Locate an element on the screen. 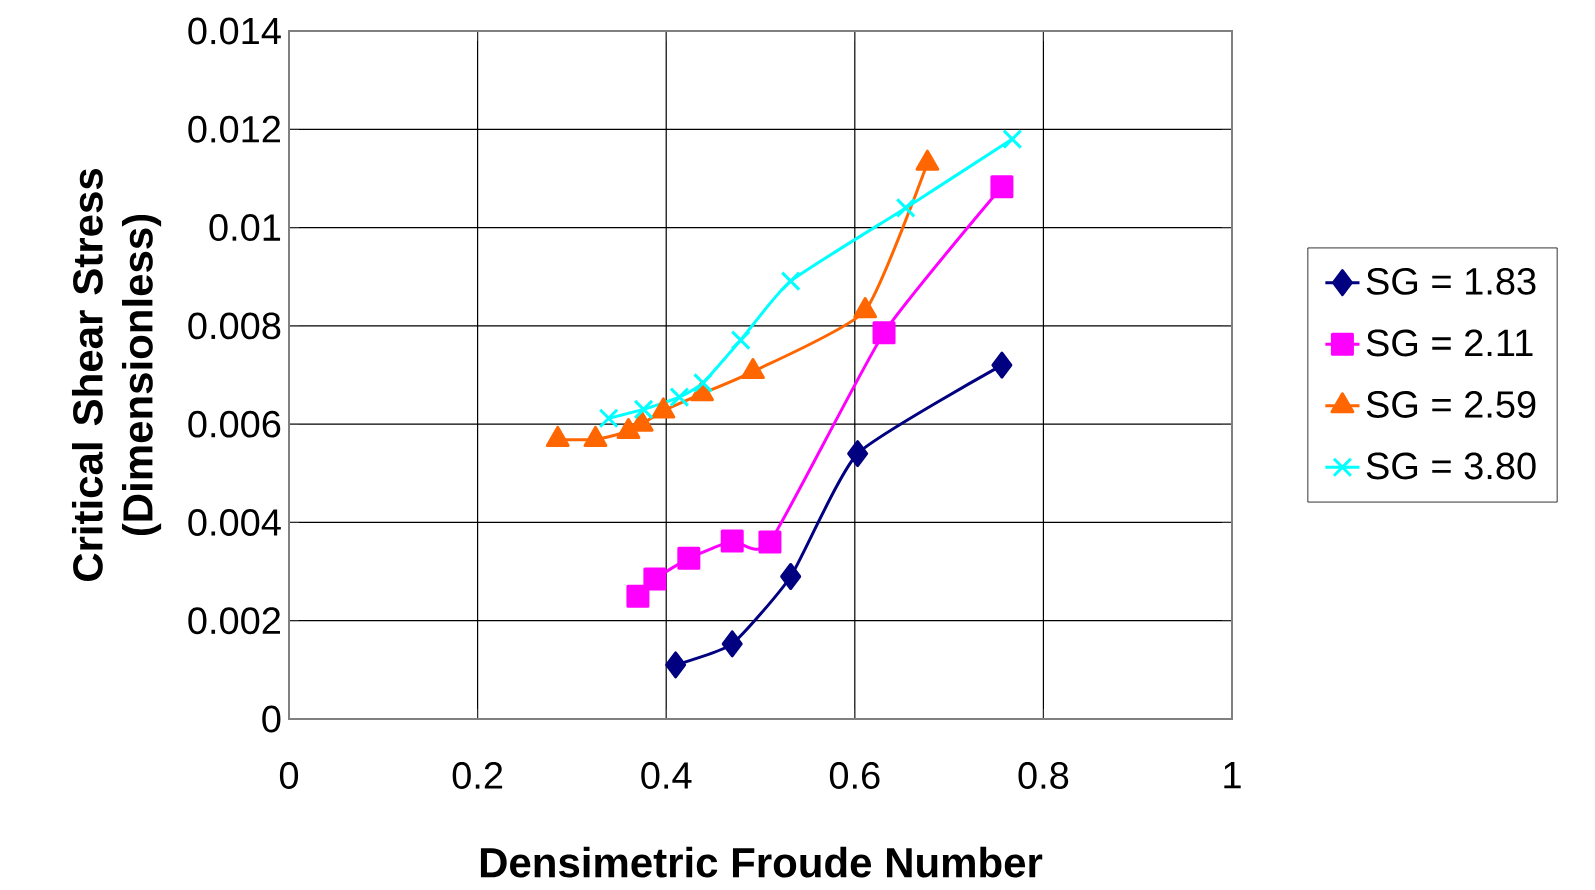 The height and width of the screenshot is (890, 1595). x-tick-label: 0.8 is located at coordinates (1043, 775).